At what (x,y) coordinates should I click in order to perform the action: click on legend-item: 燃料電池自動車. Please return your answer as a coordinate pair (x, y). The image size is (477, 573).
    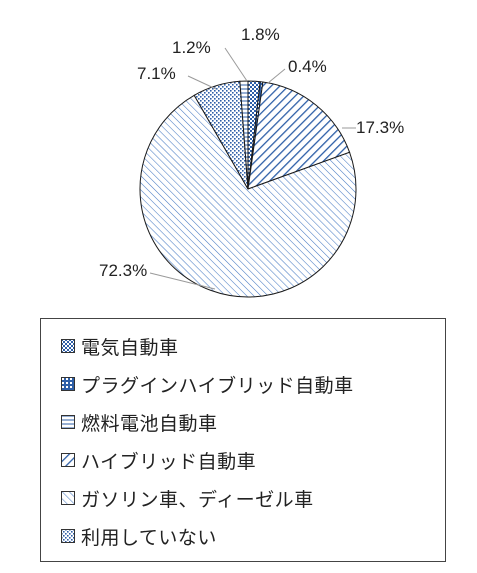
    Looking at the image, I should click on (139, 422).